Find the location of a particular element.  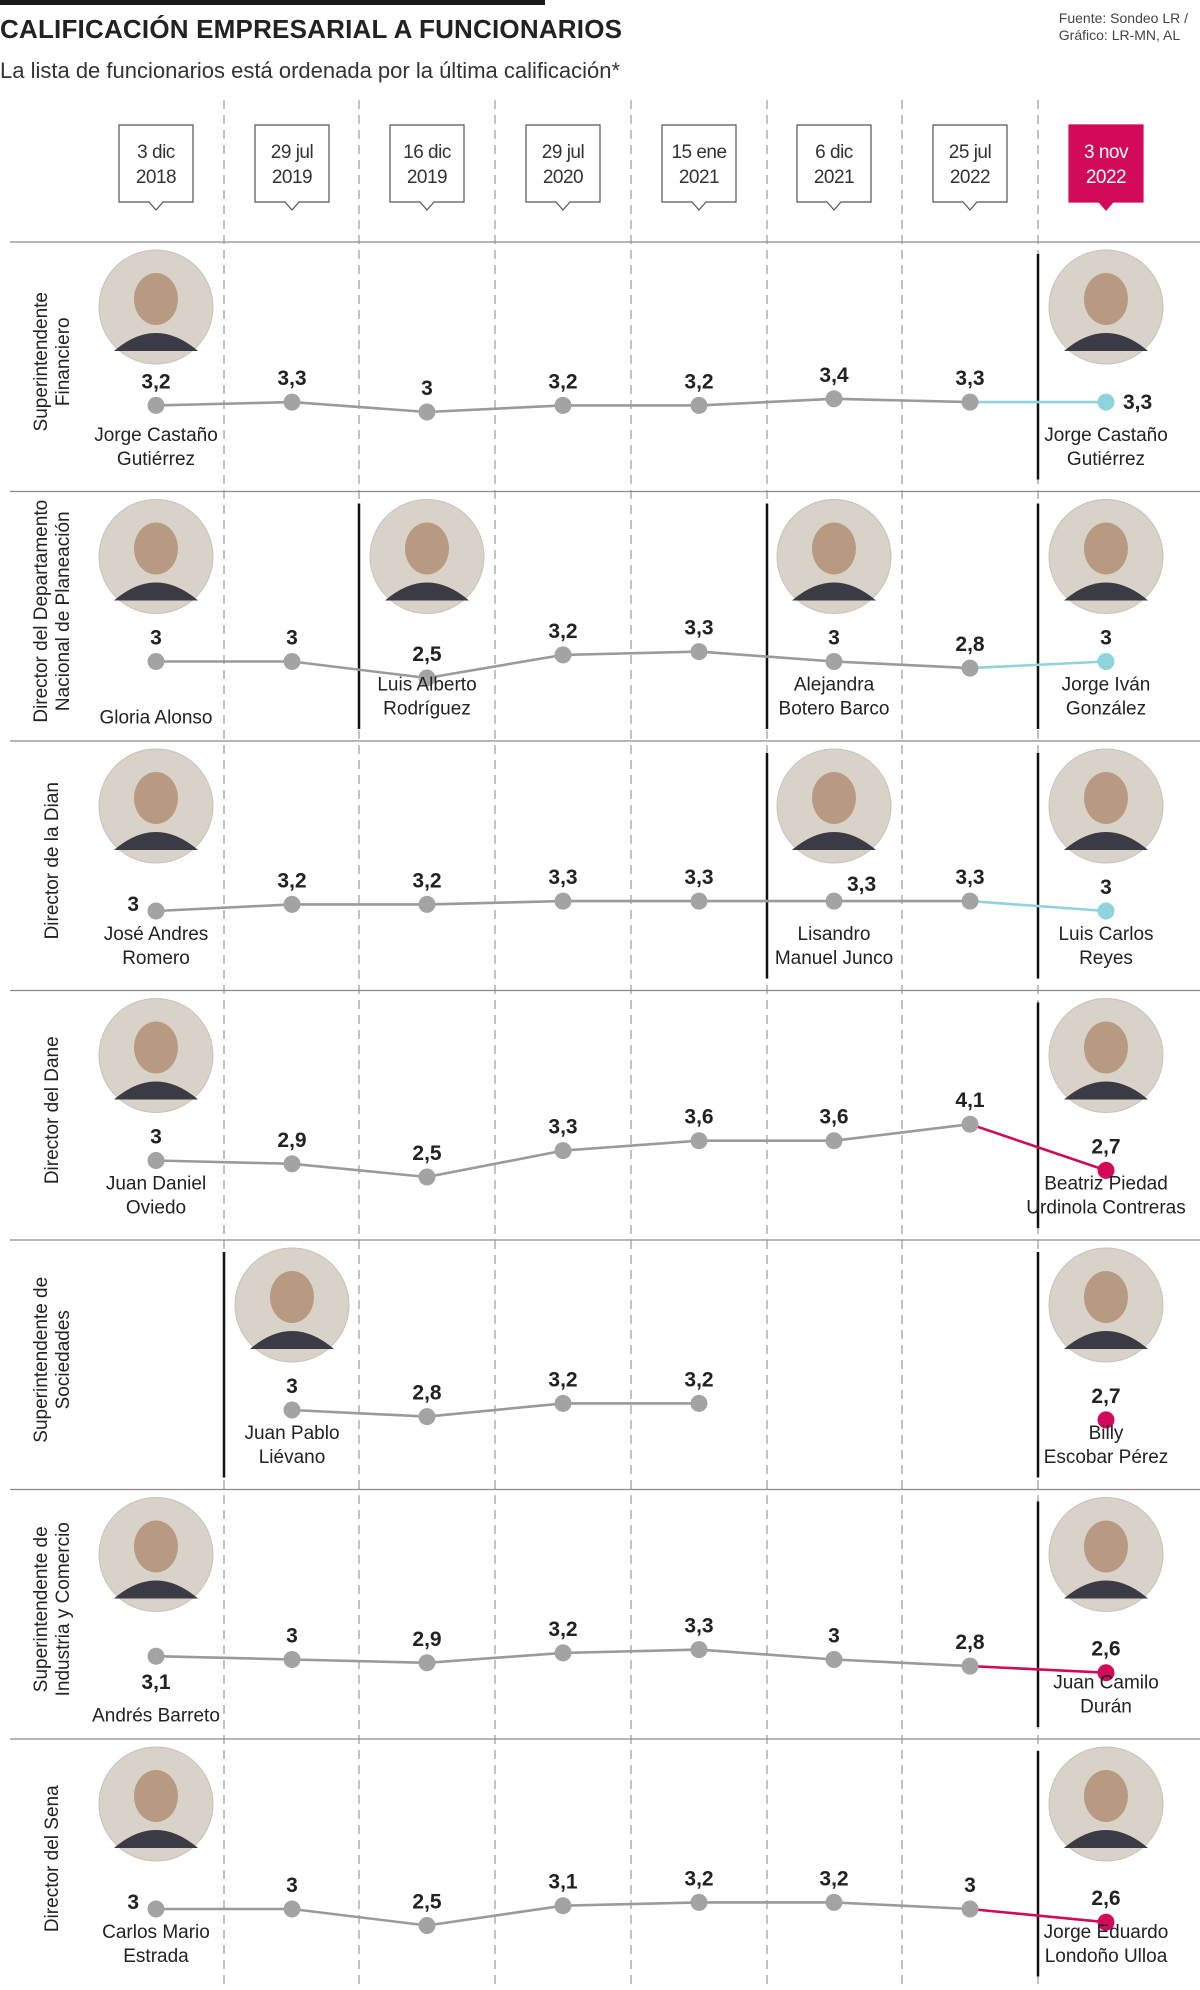

date-day-label: 25 jul is located at coordinates (970, 152).